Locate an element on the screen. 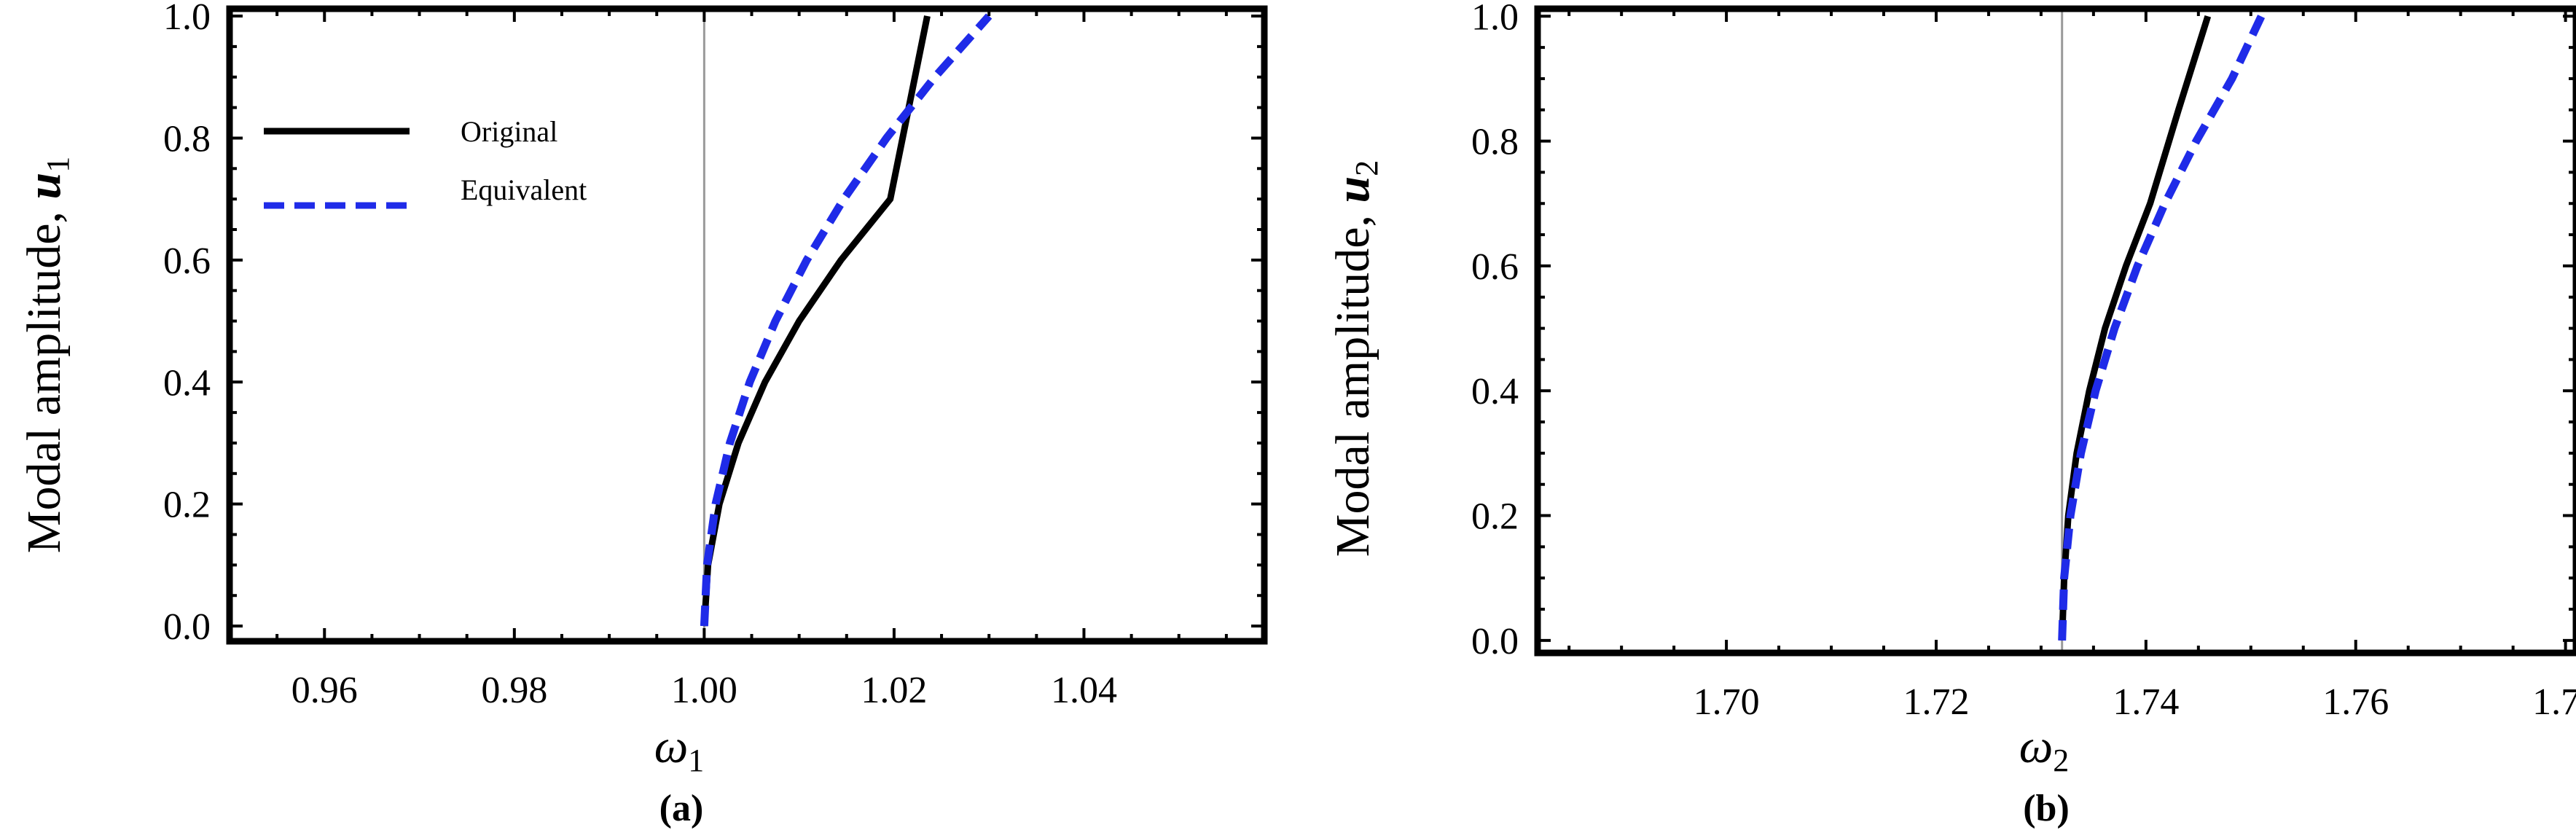 The image size is (2576, 838). panel-b-ytick-label: 1.0 is located at coordinates (1495, 19).